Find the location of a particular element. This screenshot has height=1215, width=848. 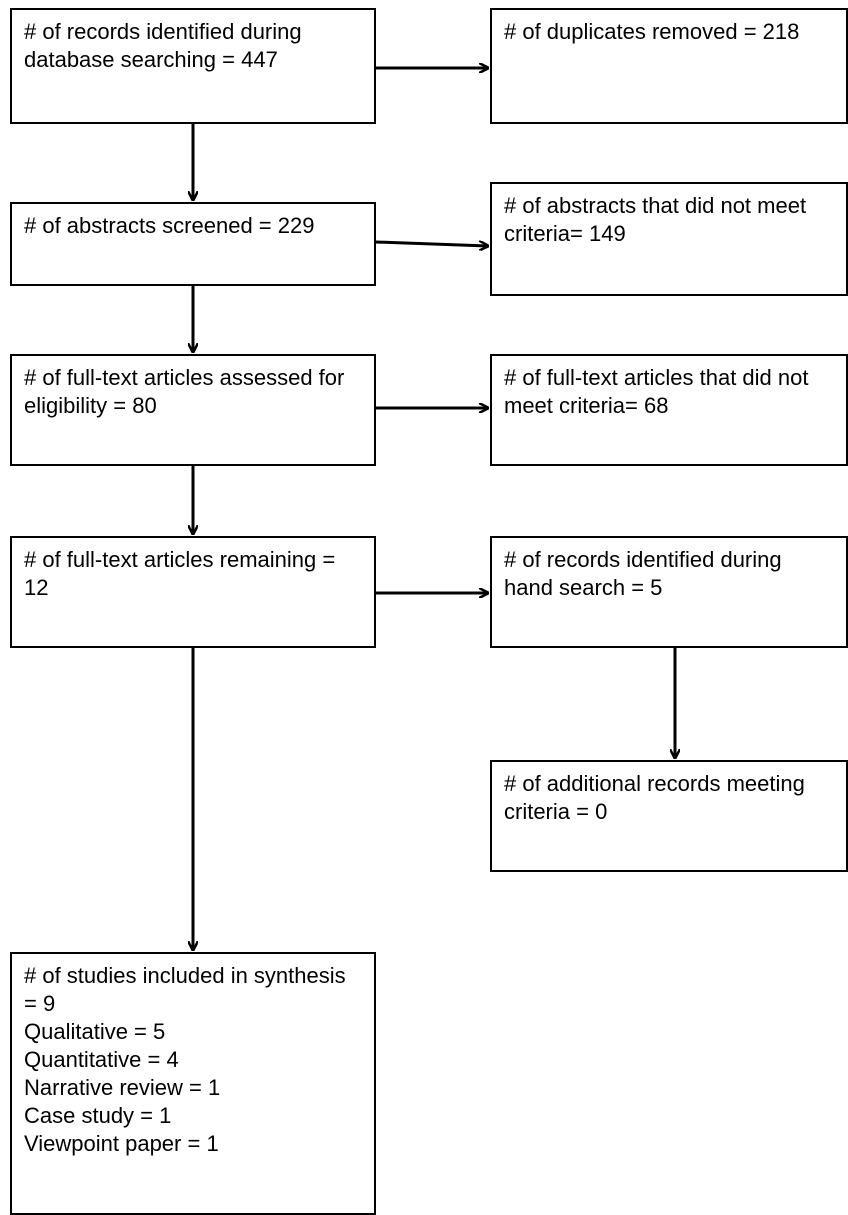

included-line-case-study: Case study = 1 is located at coordinates (98, 1115).